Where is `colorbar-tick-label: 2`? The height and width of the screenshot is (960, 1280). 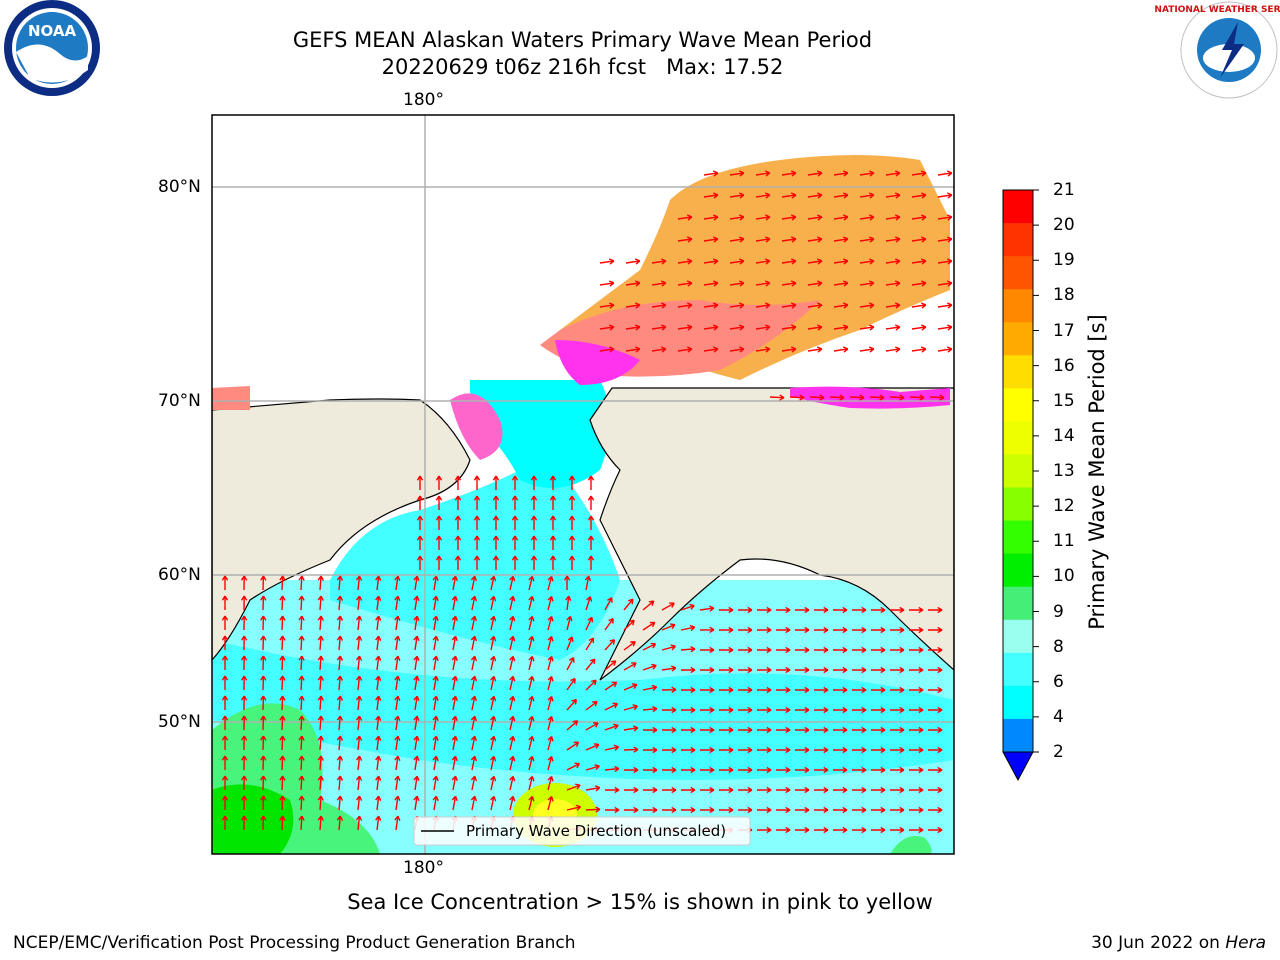
colorbar-tick-label: 2 is located at coordinates (1058, 752).